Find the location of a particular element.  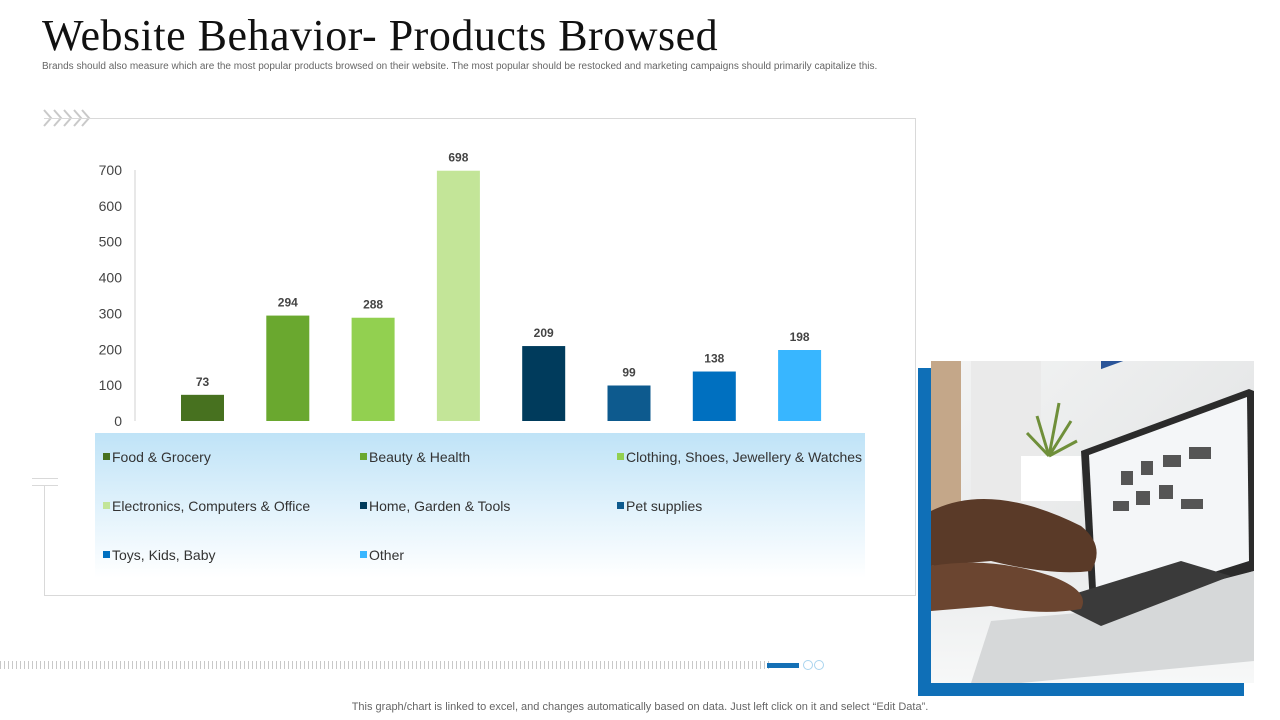

y-tick-label: 100 is located at coordinates (111, 385).